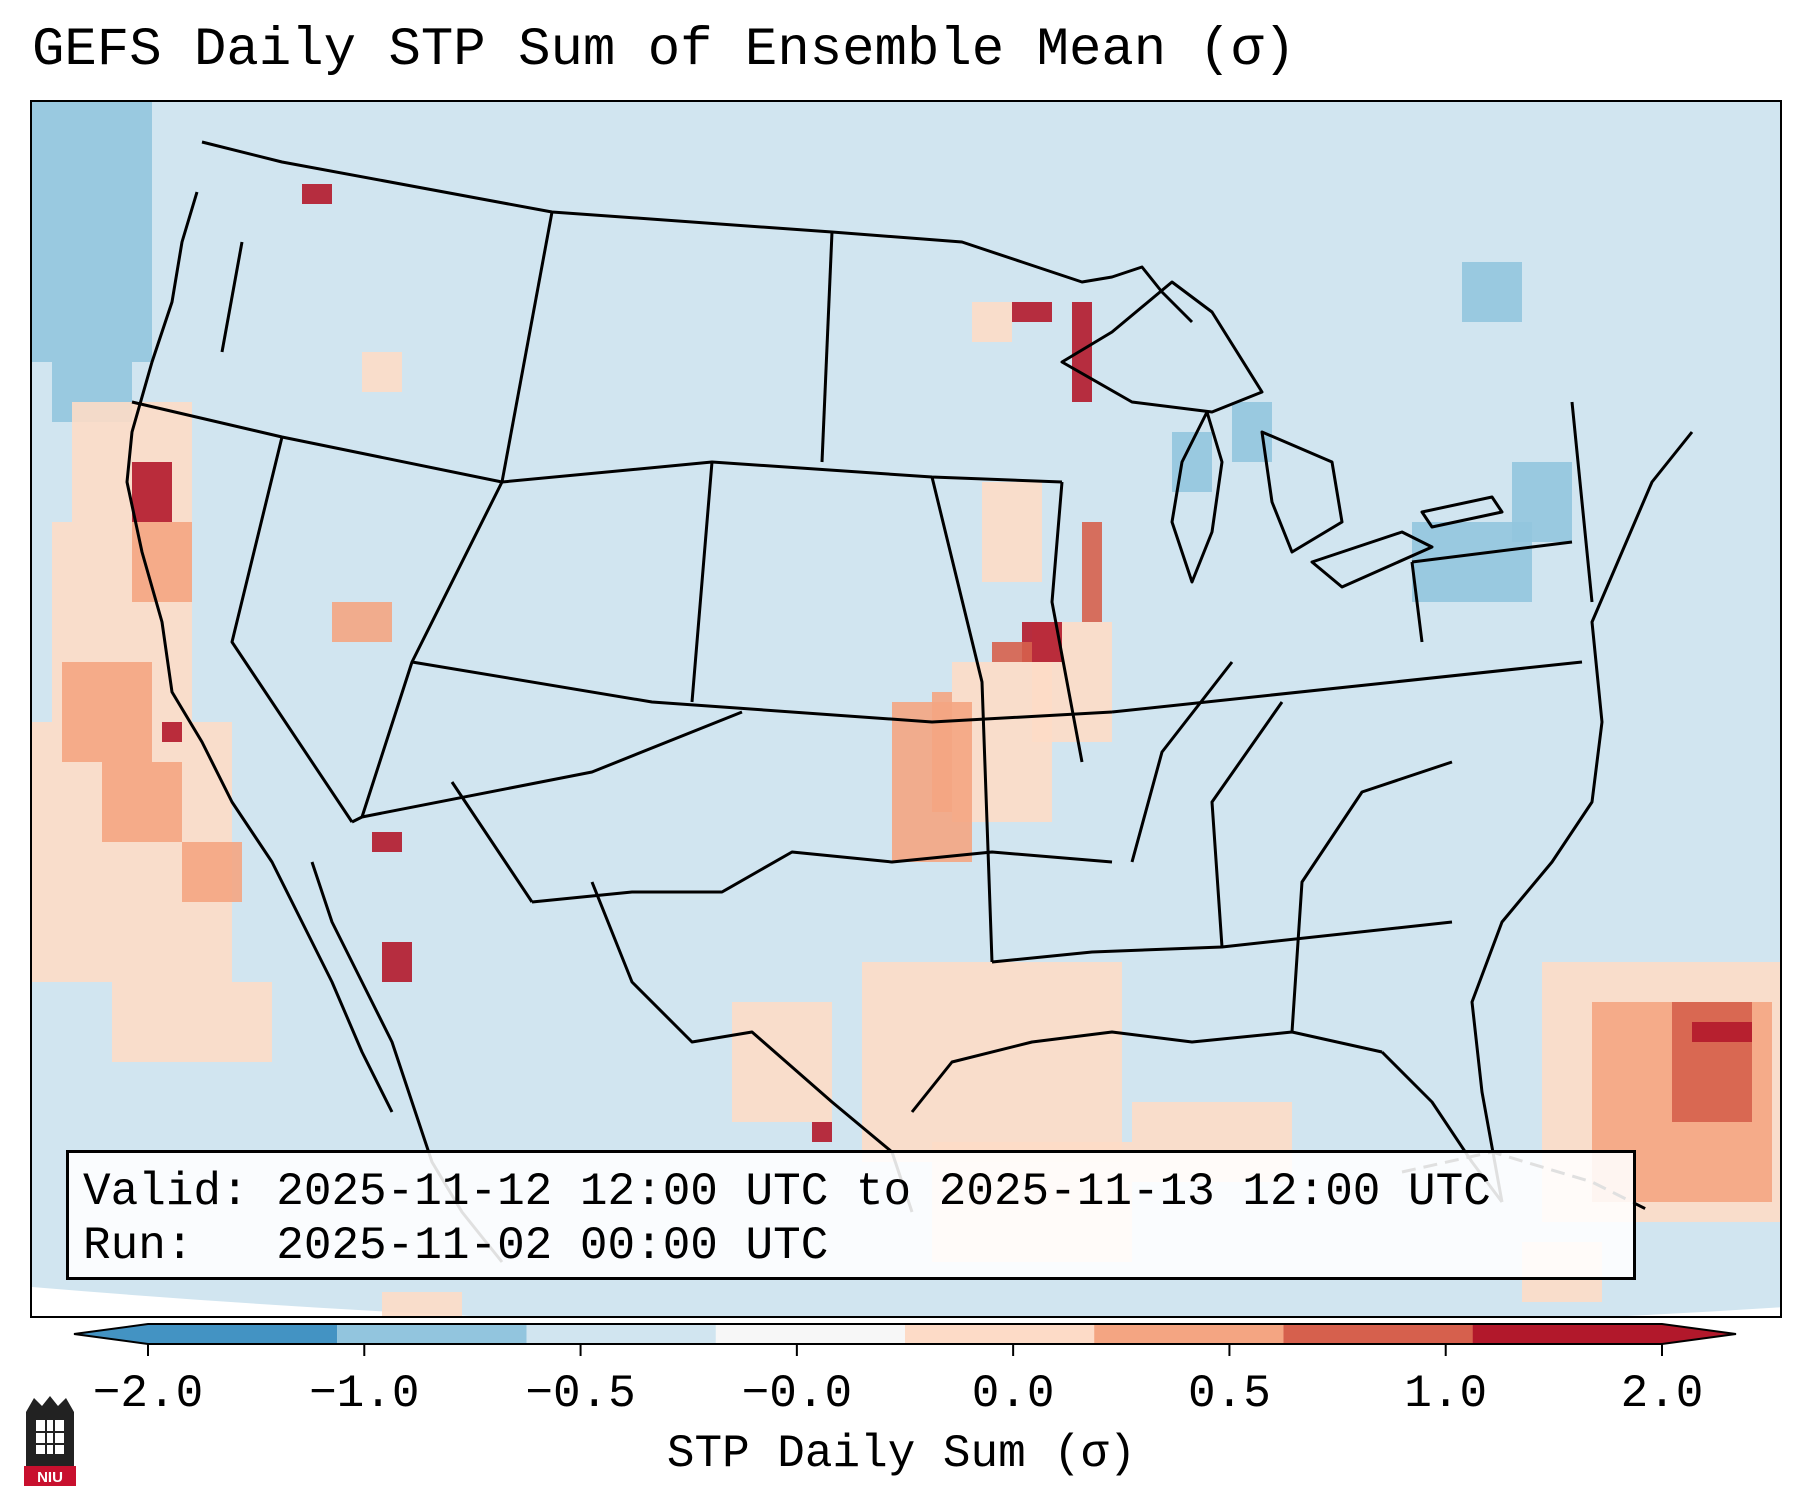 The image size is (1803, 1506). I want to click on west-coast, so click(259, 652).